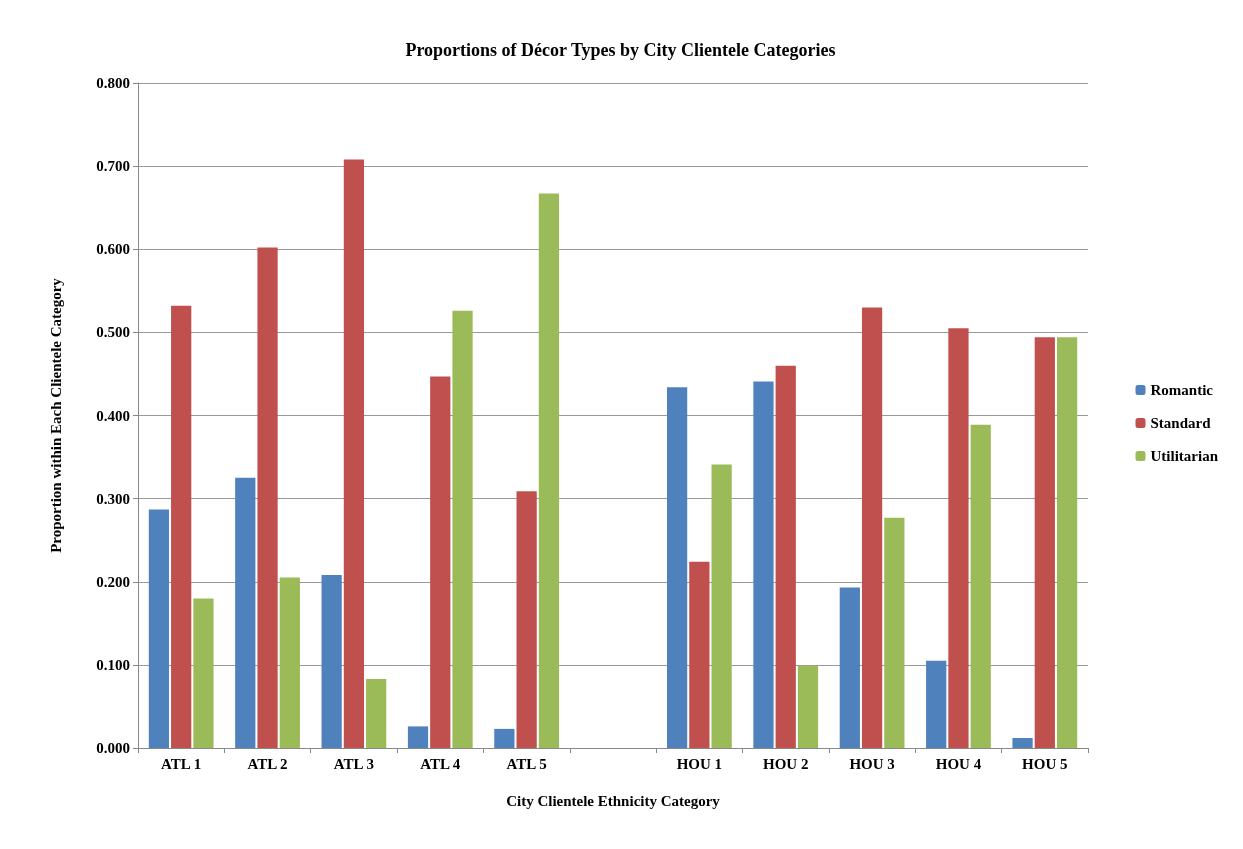  Describe the element at coordinates (113, 581) in the screenshot. I see `y-tick-label: 0.200` at that location.